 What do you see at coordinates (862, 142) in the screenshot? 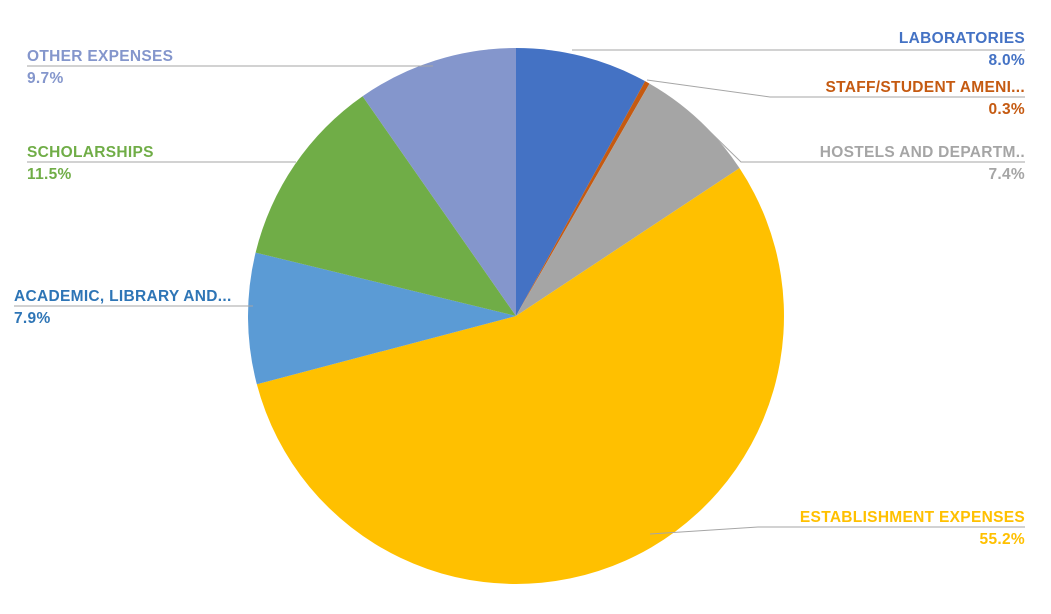
I see `leader-line-hostels-and-departments` at bounding box center [862, 142].